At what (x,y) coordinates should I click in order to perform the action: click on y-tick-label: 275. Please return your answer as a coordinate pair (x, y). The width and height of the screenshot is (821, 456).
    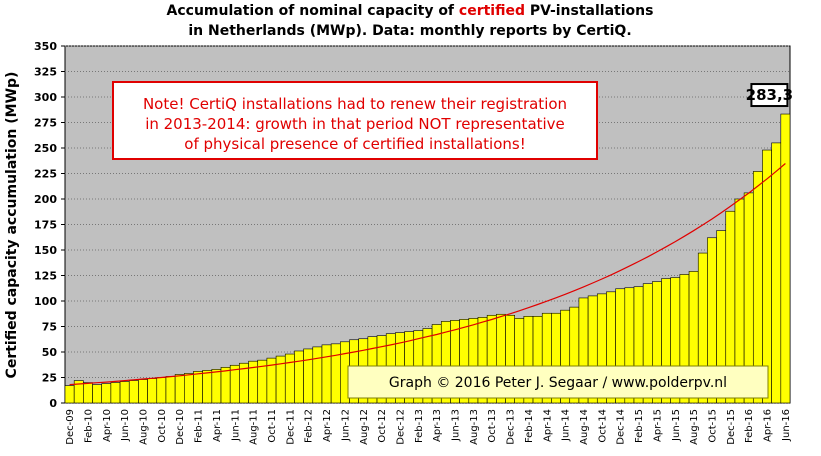
    Looking at the image, I should click on (45, 123).